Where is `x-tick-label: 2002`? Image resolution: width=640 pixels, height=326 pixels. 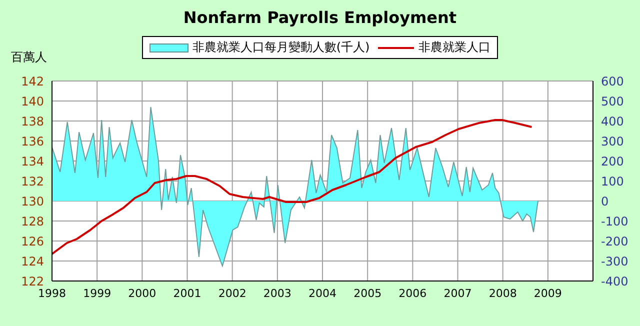
x-tick-label: 2002 is located at coordinates (232, 293).